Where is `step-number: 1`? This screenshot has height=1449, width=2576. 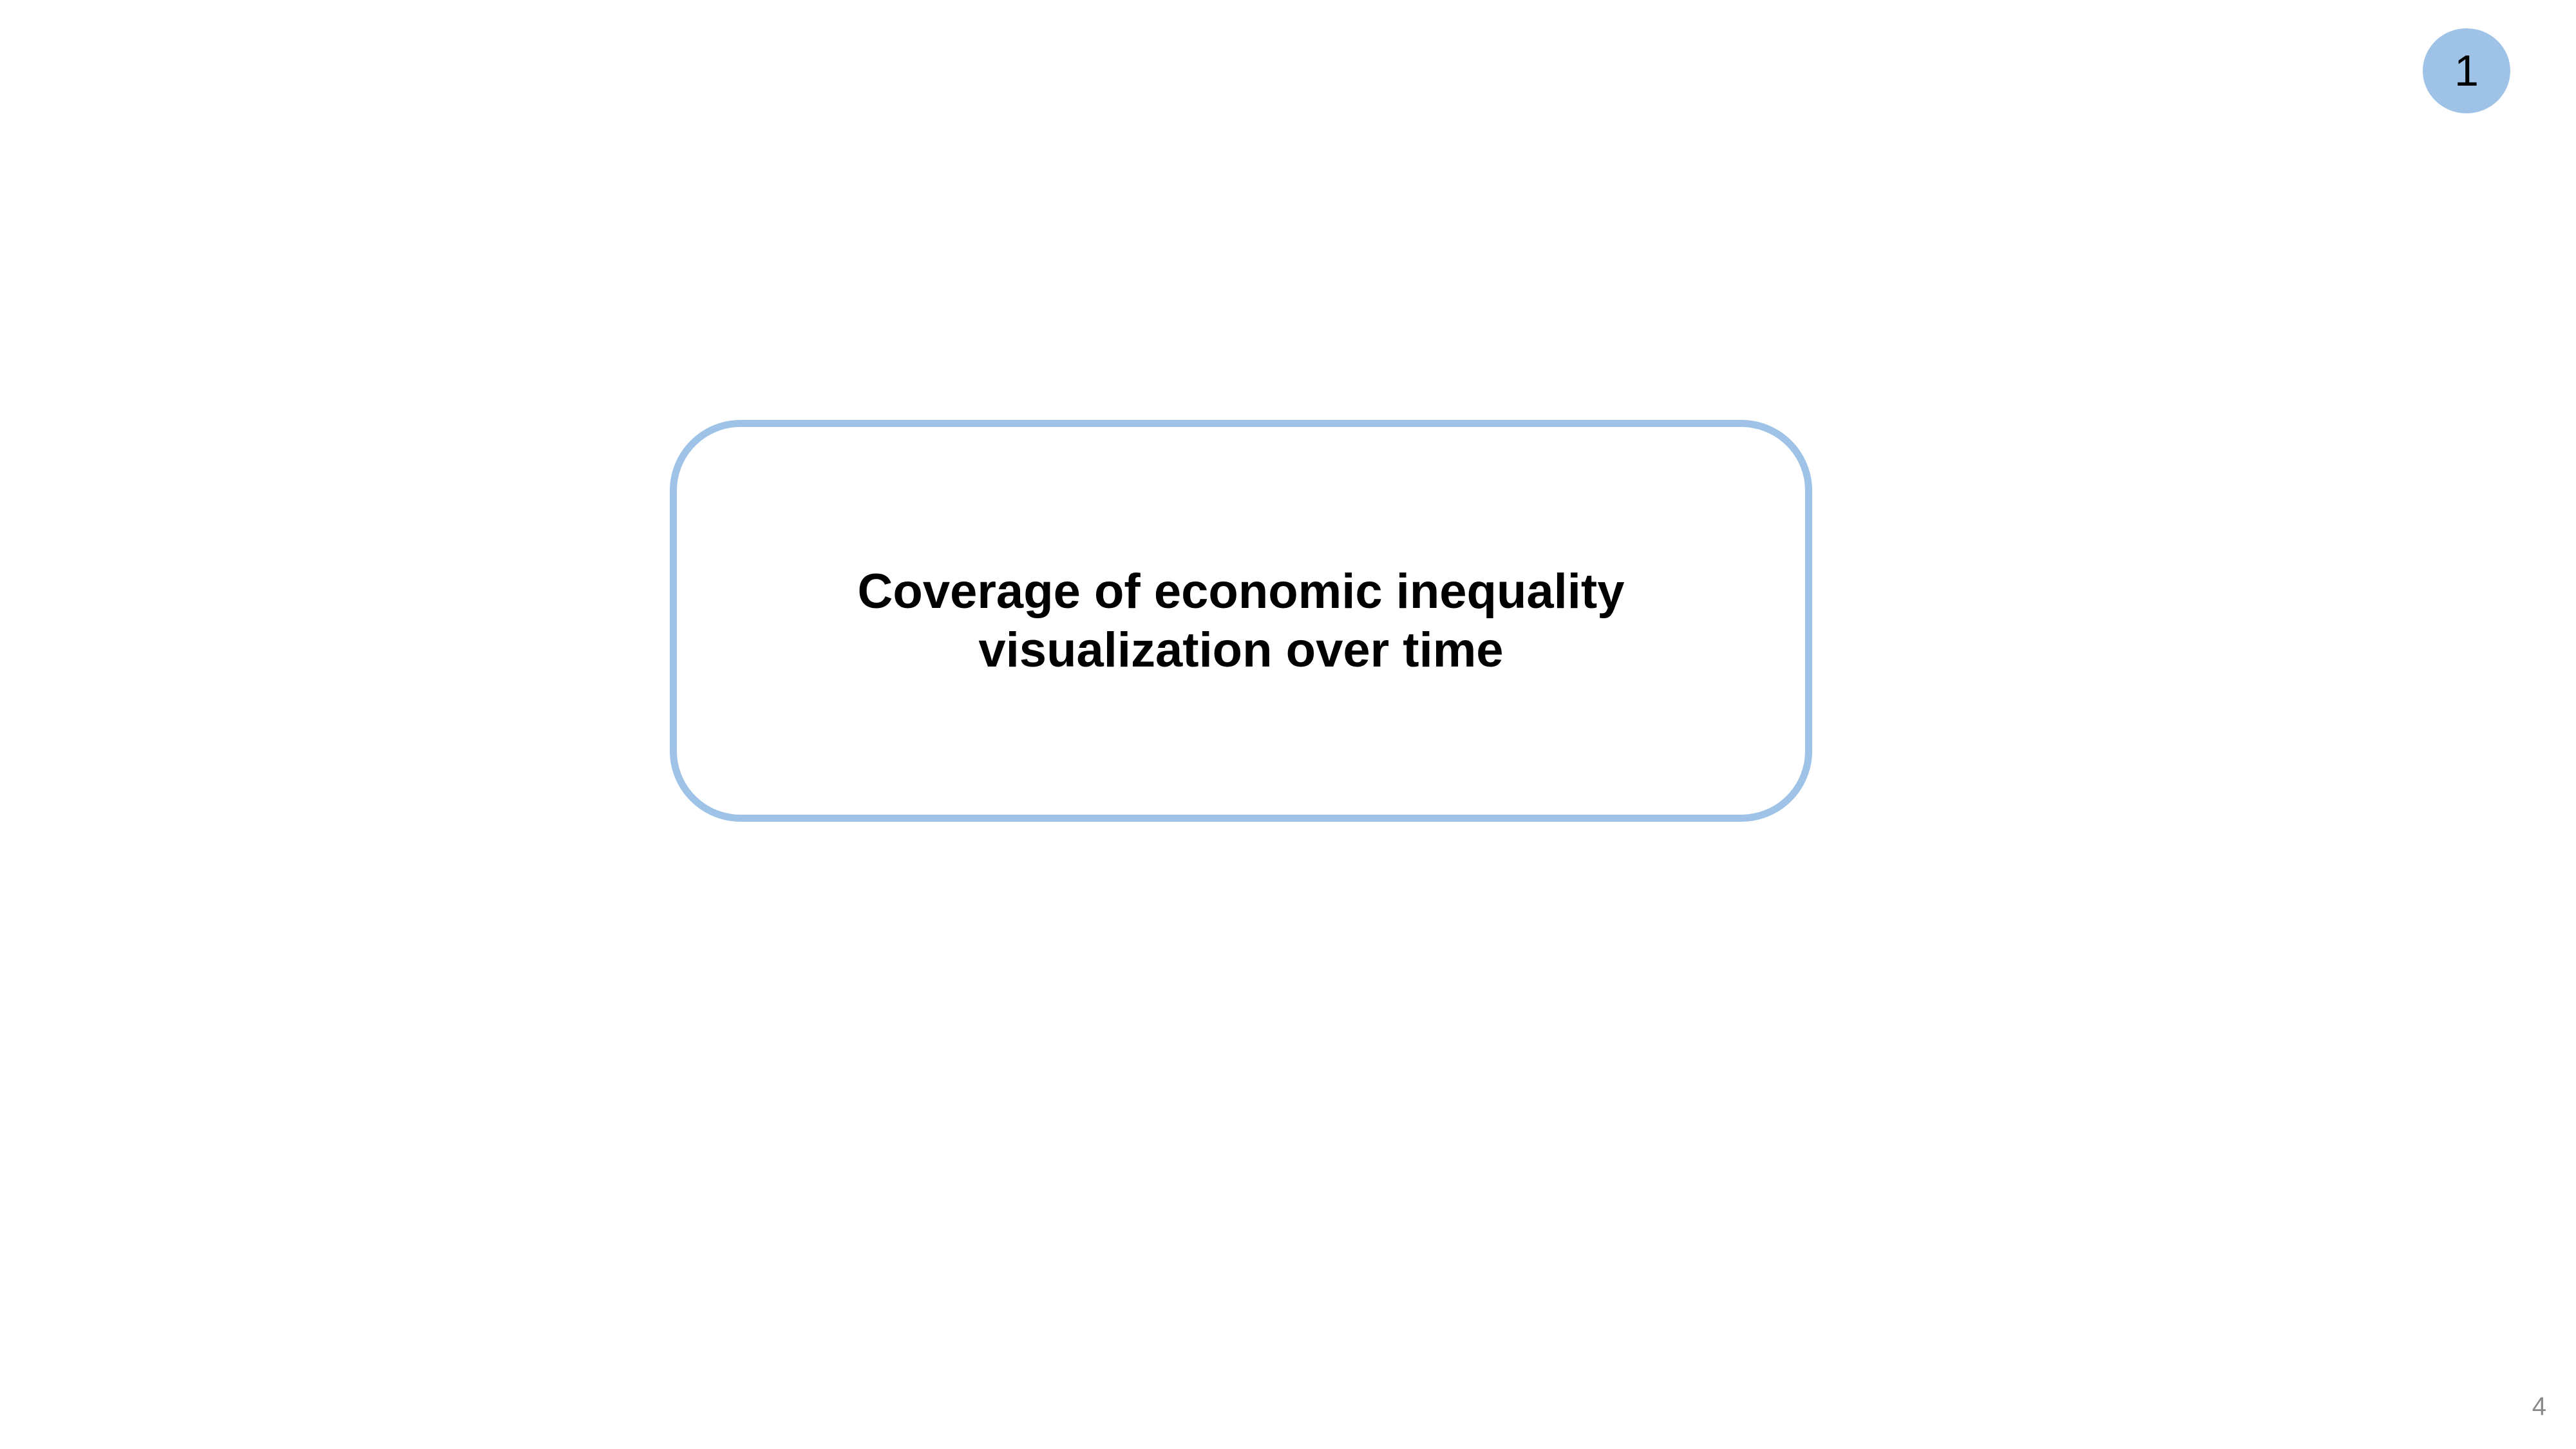 step-number: 1 is located at coordinates (2466, 70).